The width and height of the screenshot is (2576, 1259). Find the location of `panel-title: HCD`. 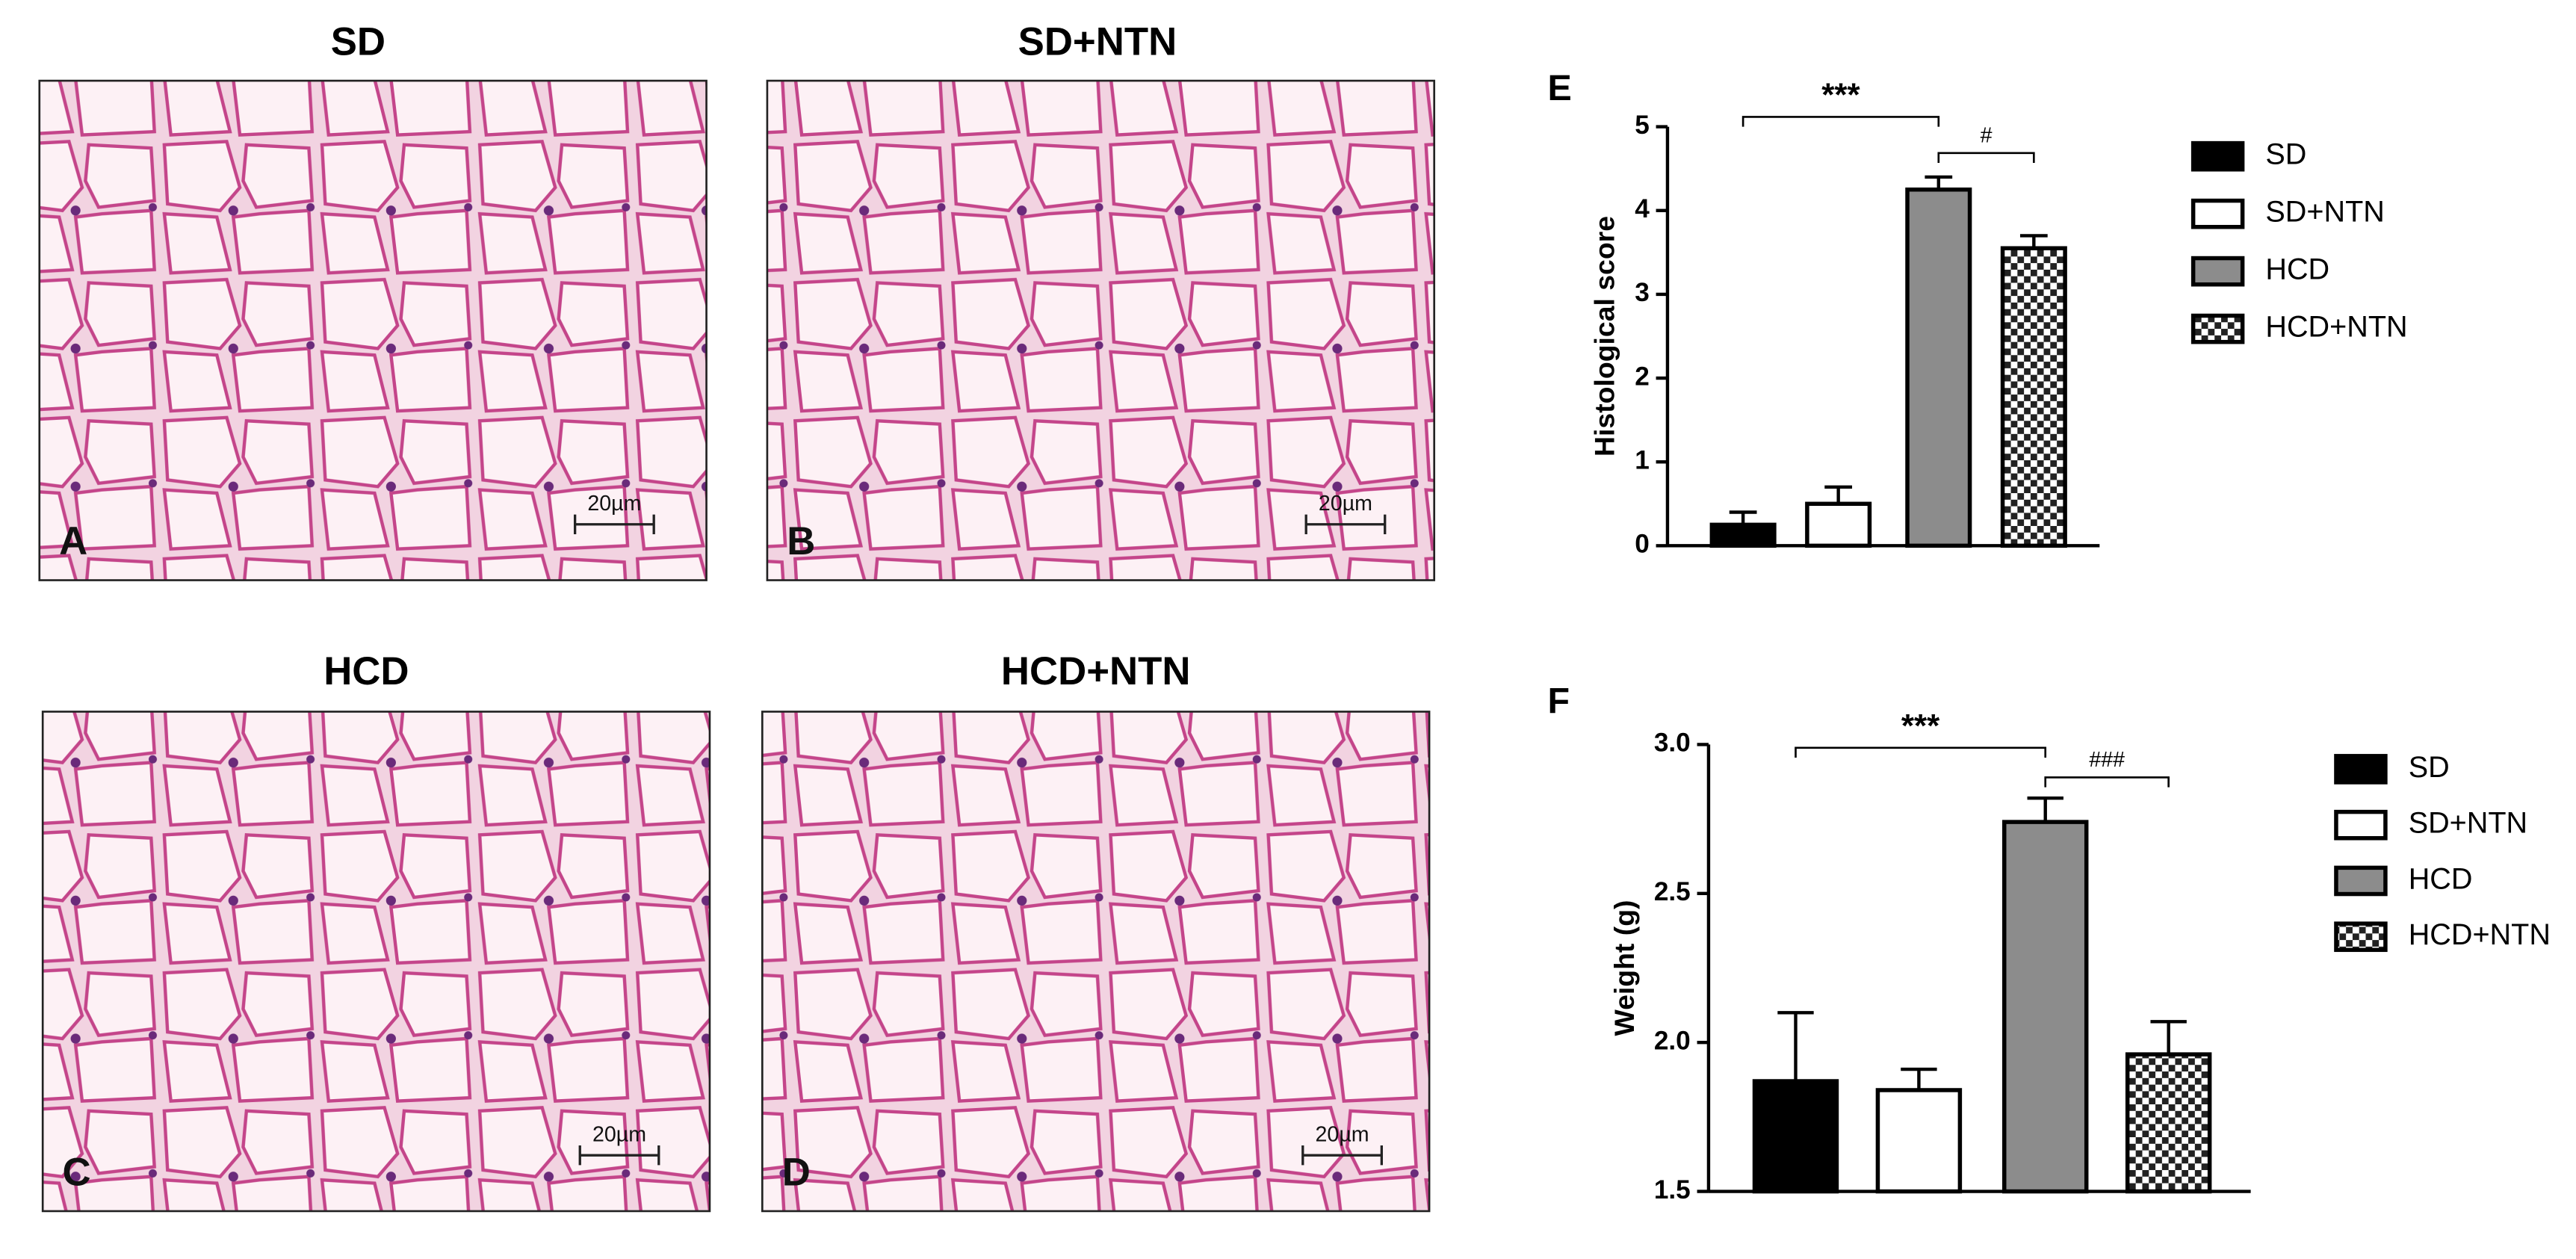

panel-title: HCD is located at coordinates (366, 671).